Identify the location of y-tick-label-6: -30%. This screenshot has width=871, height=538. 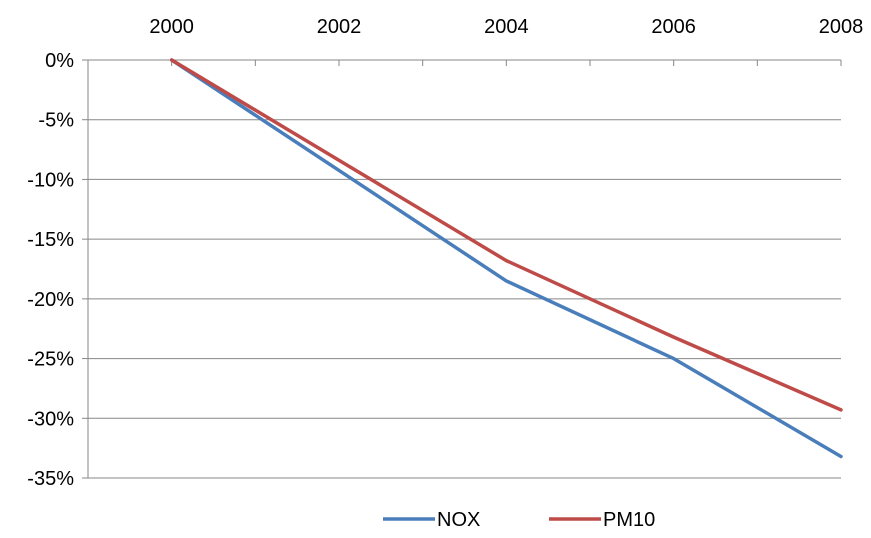
(50, 419).